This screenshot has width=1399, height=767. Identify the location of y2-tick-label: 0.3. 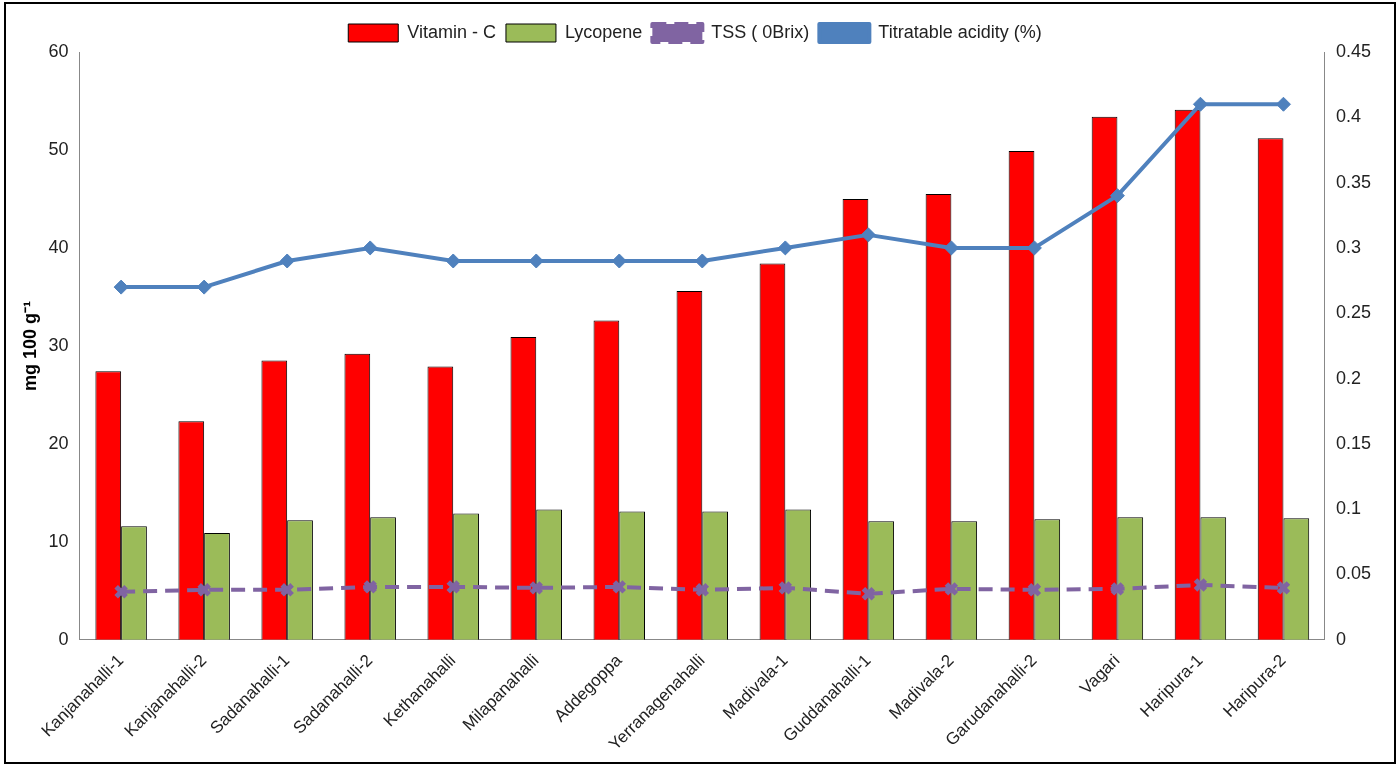
(1348, 246).